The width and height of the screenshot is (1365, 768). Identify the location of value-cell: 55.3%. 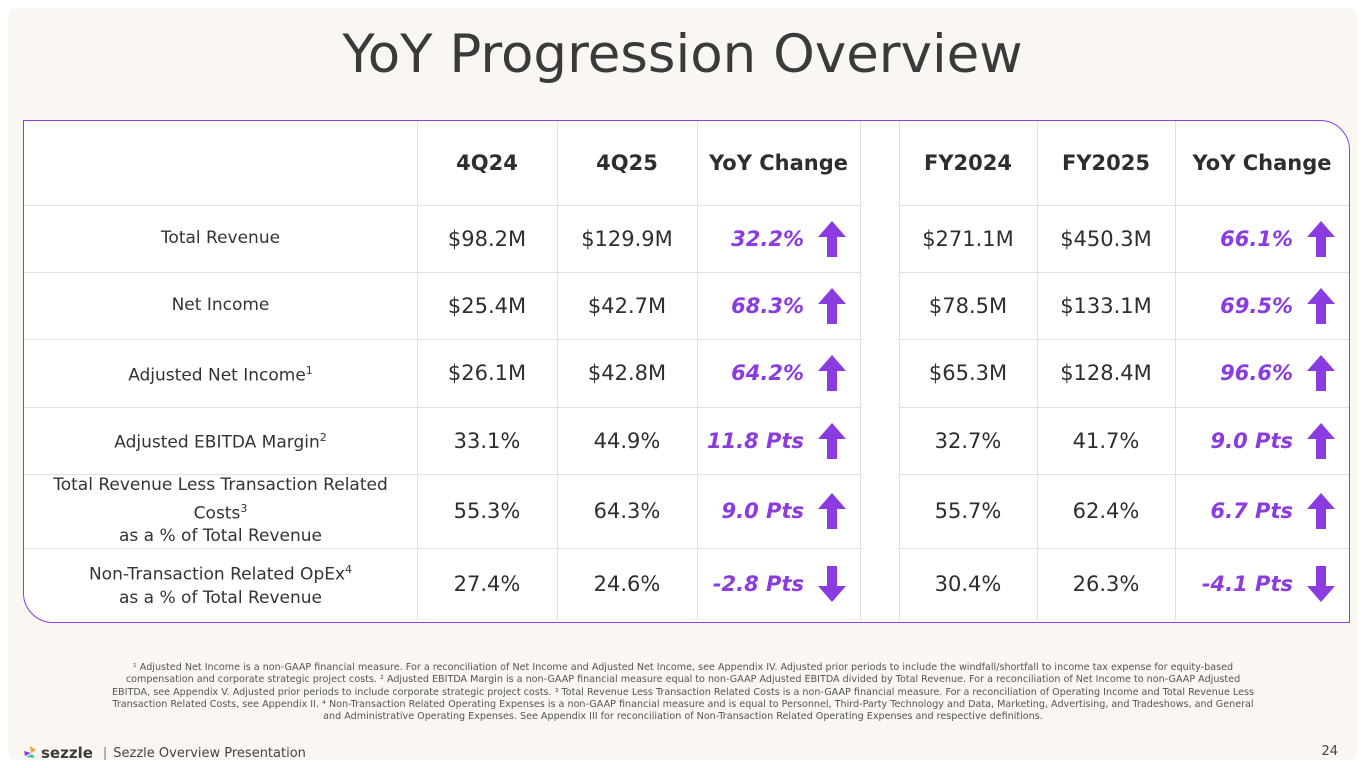
(487, 511).